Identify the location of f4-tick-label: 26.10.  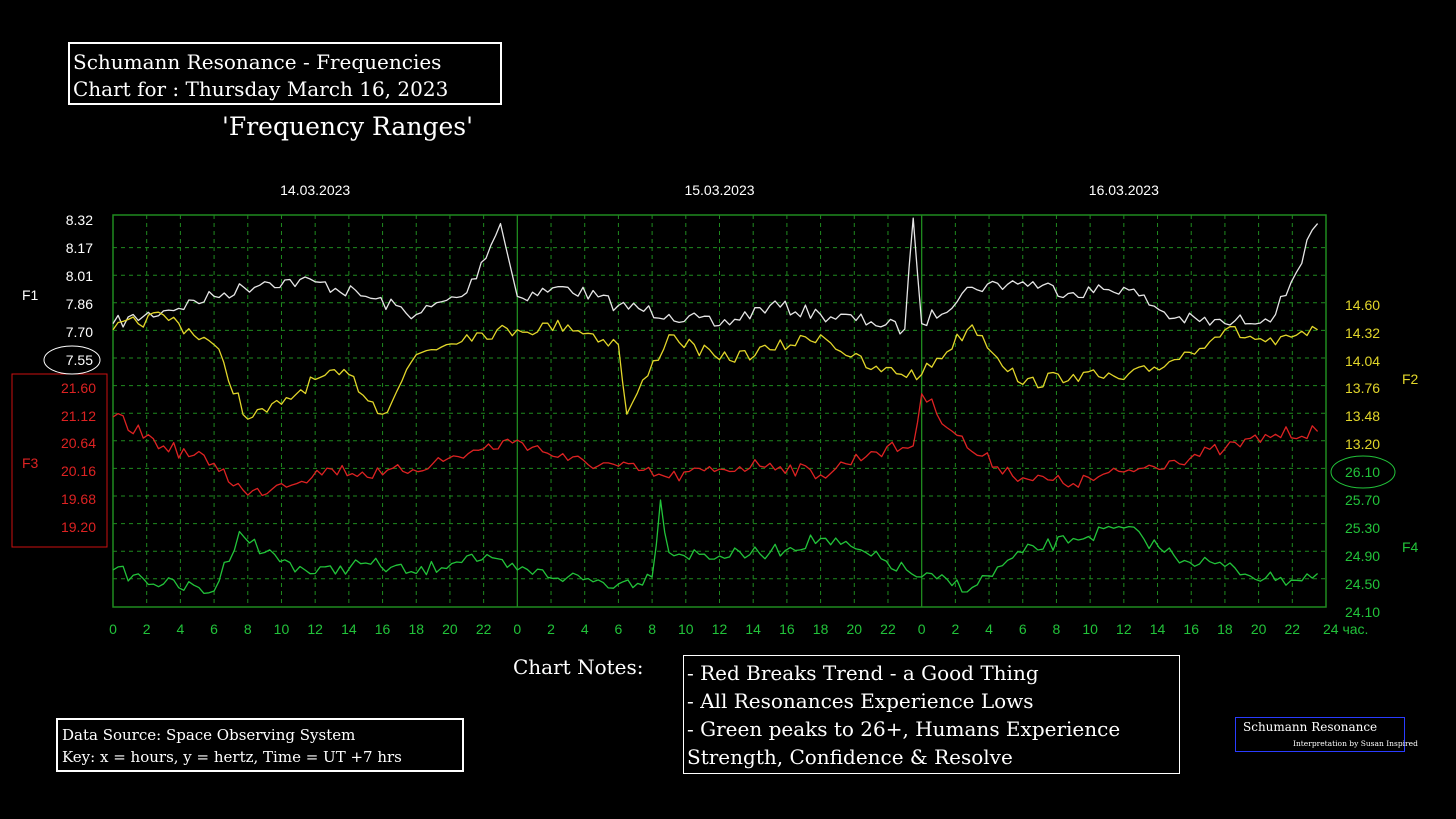
(1362, 472).